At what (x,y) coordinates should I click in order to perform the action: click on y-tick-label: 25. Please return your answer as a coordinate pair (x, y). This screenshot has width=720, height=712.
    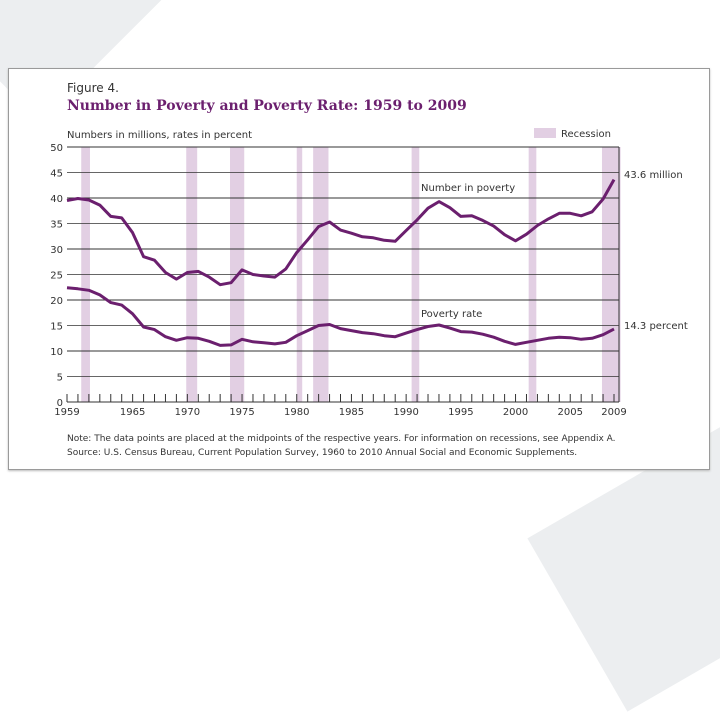
    Looking at the image, I should click on (56, 276).